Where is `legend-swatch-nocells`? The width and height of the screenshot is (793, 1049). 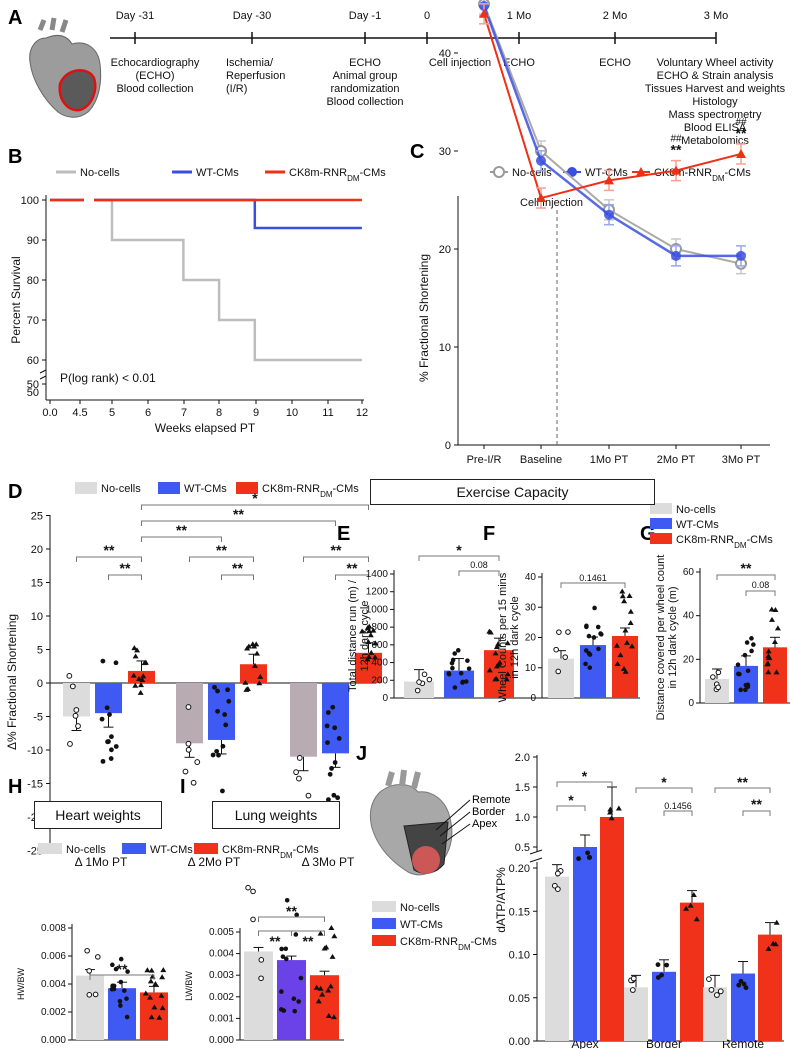
legend-swatch-nocells is located at coordinates (86, 488).